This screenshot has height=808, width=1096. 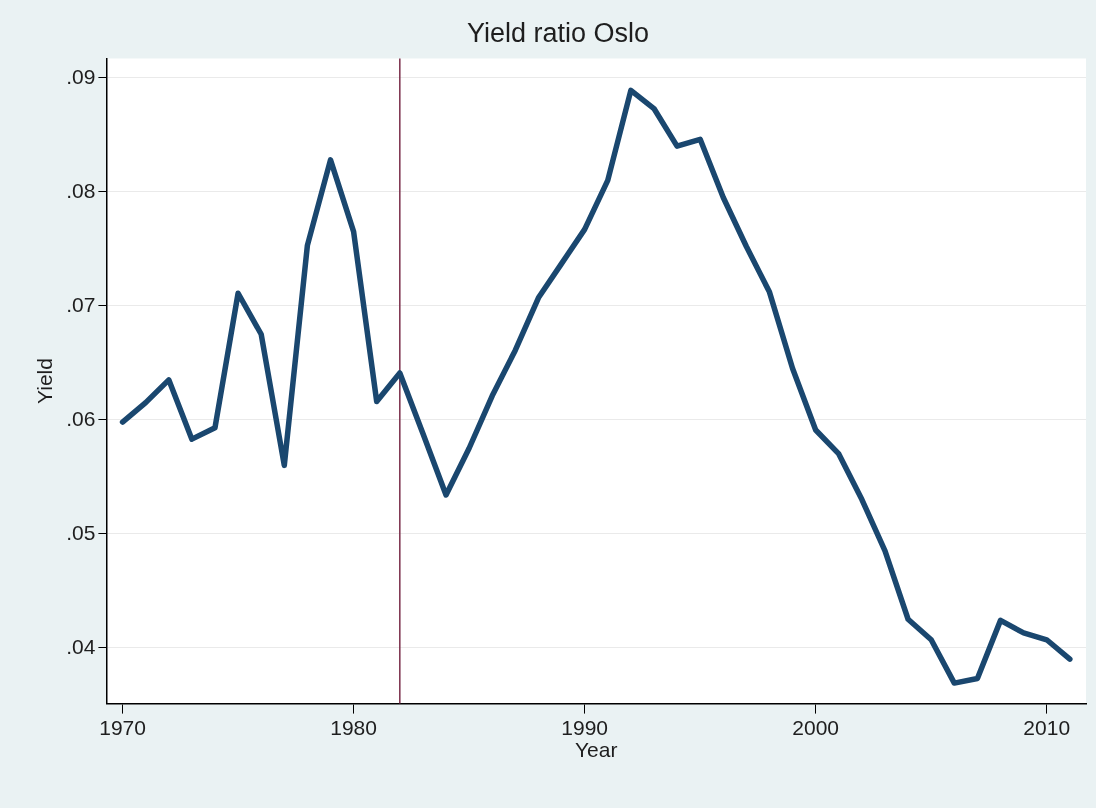 What do you see at coordinates (584, 727) in the screenshot?
I see `x-tick-label: 1990` at bounding box center [584, 727].